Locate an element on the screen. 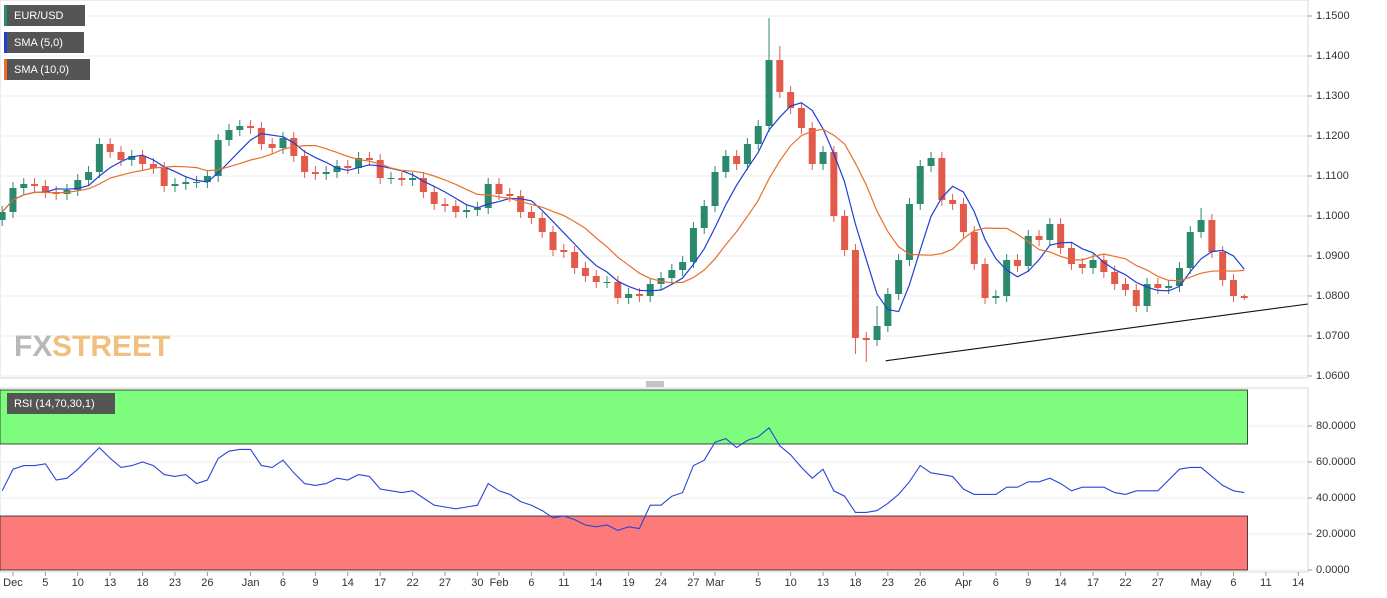  x-tick-label: 22 is located at coordinates (412, 583).